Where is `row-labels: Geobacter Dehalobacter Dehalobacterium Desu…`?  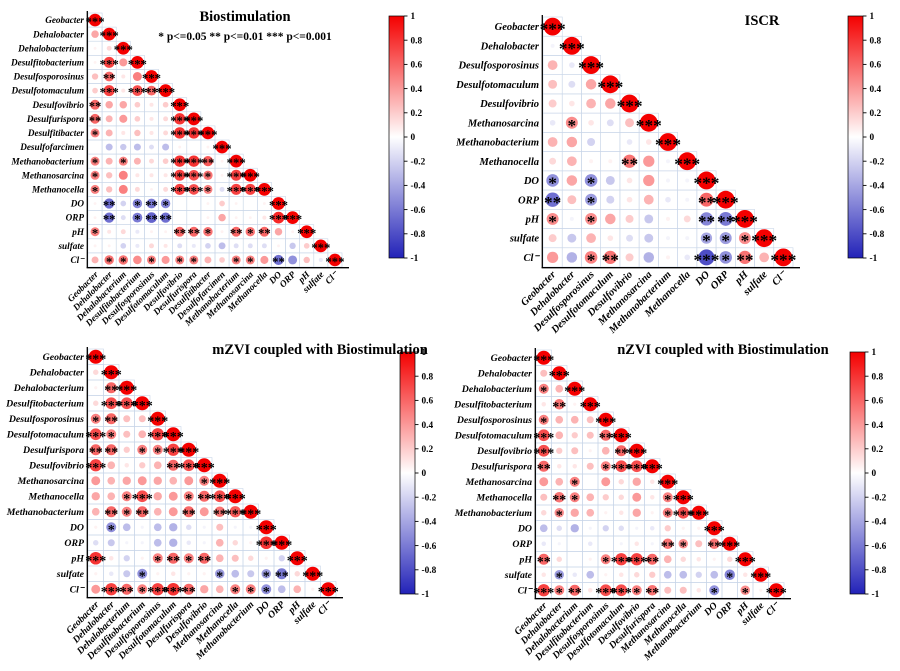
row-labels: Geobacter Dehalobacter Dehalobacterium Desu… is located at coordinates (493, 474).